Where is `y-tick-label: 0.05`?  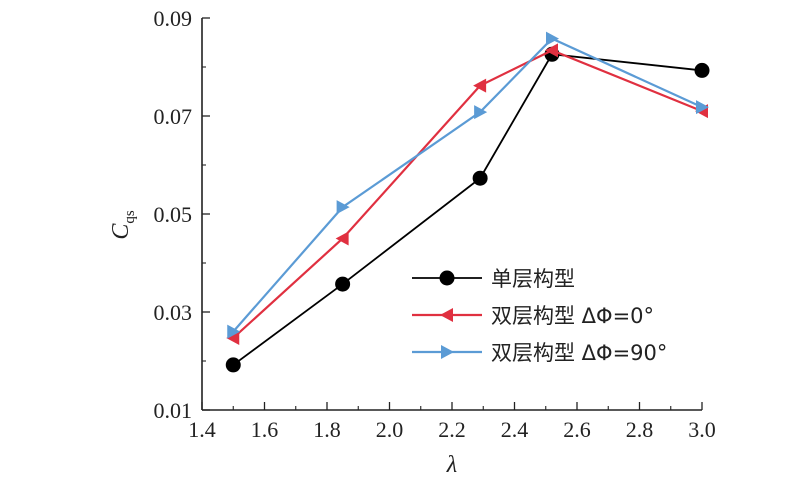
y-tick-label: 0.05 is located at coordinates (173, 214).